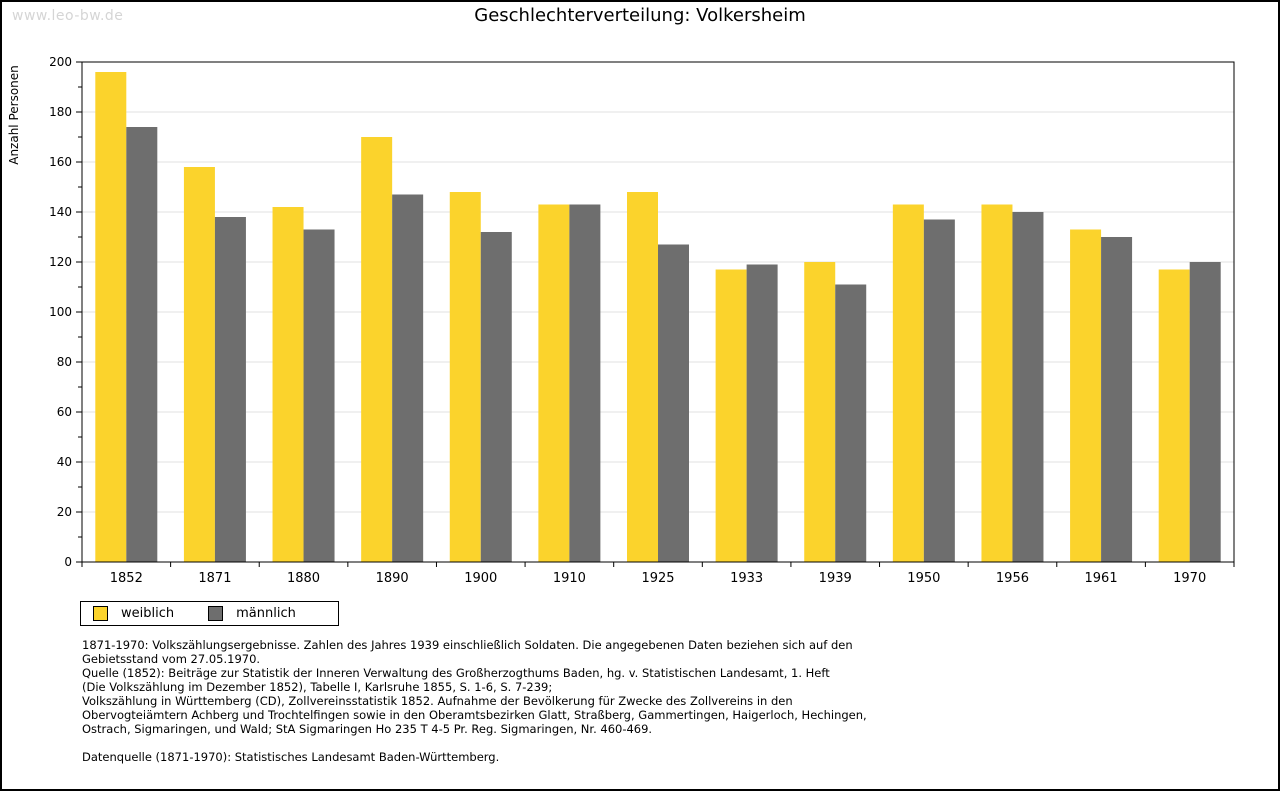 The width and height of the screenshot is (1280, 791). What do you see at coordinates (851, 423) in the screenshot?
I see `bar-männlich-1939` at bounding box center [851, 423].